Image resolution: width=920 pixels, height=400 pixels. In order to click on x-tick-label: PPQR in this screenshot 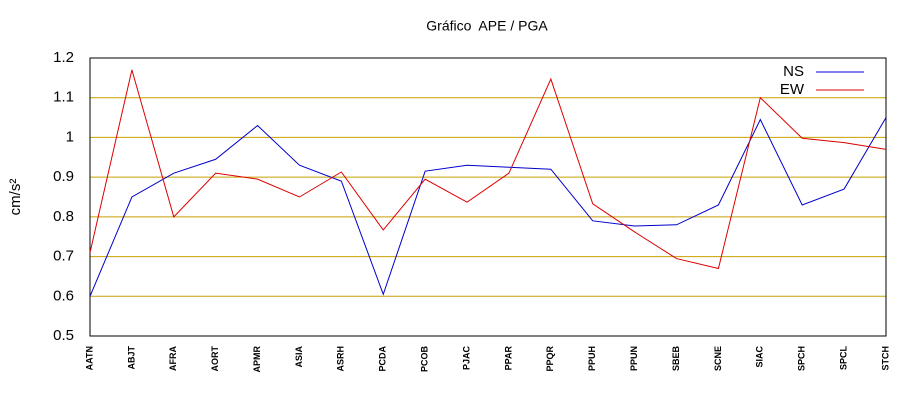, I will do `click(550, 359)`.